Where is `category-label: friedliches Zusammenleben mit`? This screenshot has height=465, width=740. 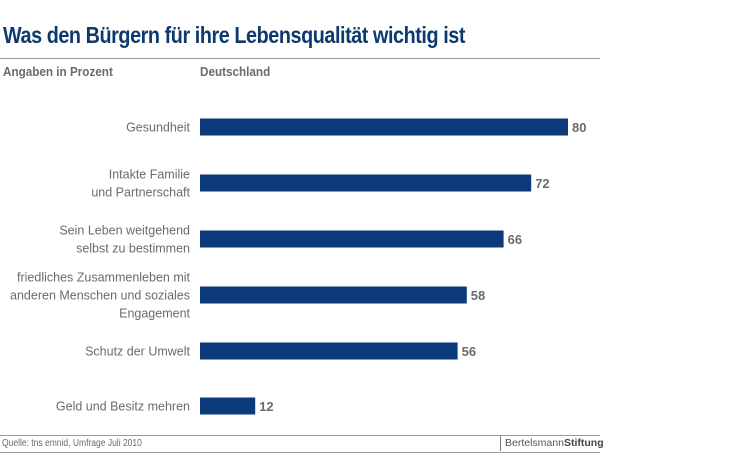 category-label: friedliches Zusammenleben mit is located at coordinates (104, 278).